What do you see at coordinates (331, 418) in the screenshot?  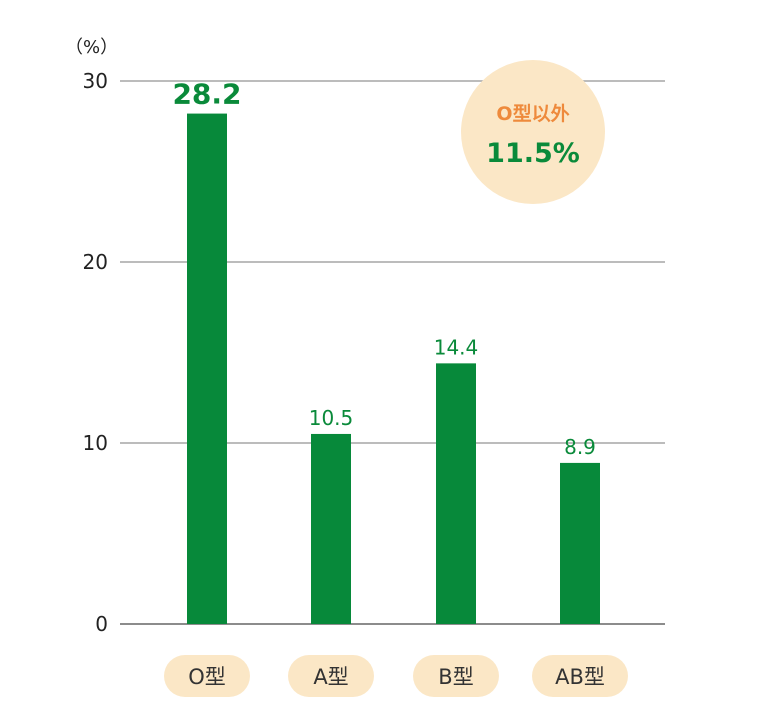 I see `value-label: 10.5` at bounding box center [331, 418].